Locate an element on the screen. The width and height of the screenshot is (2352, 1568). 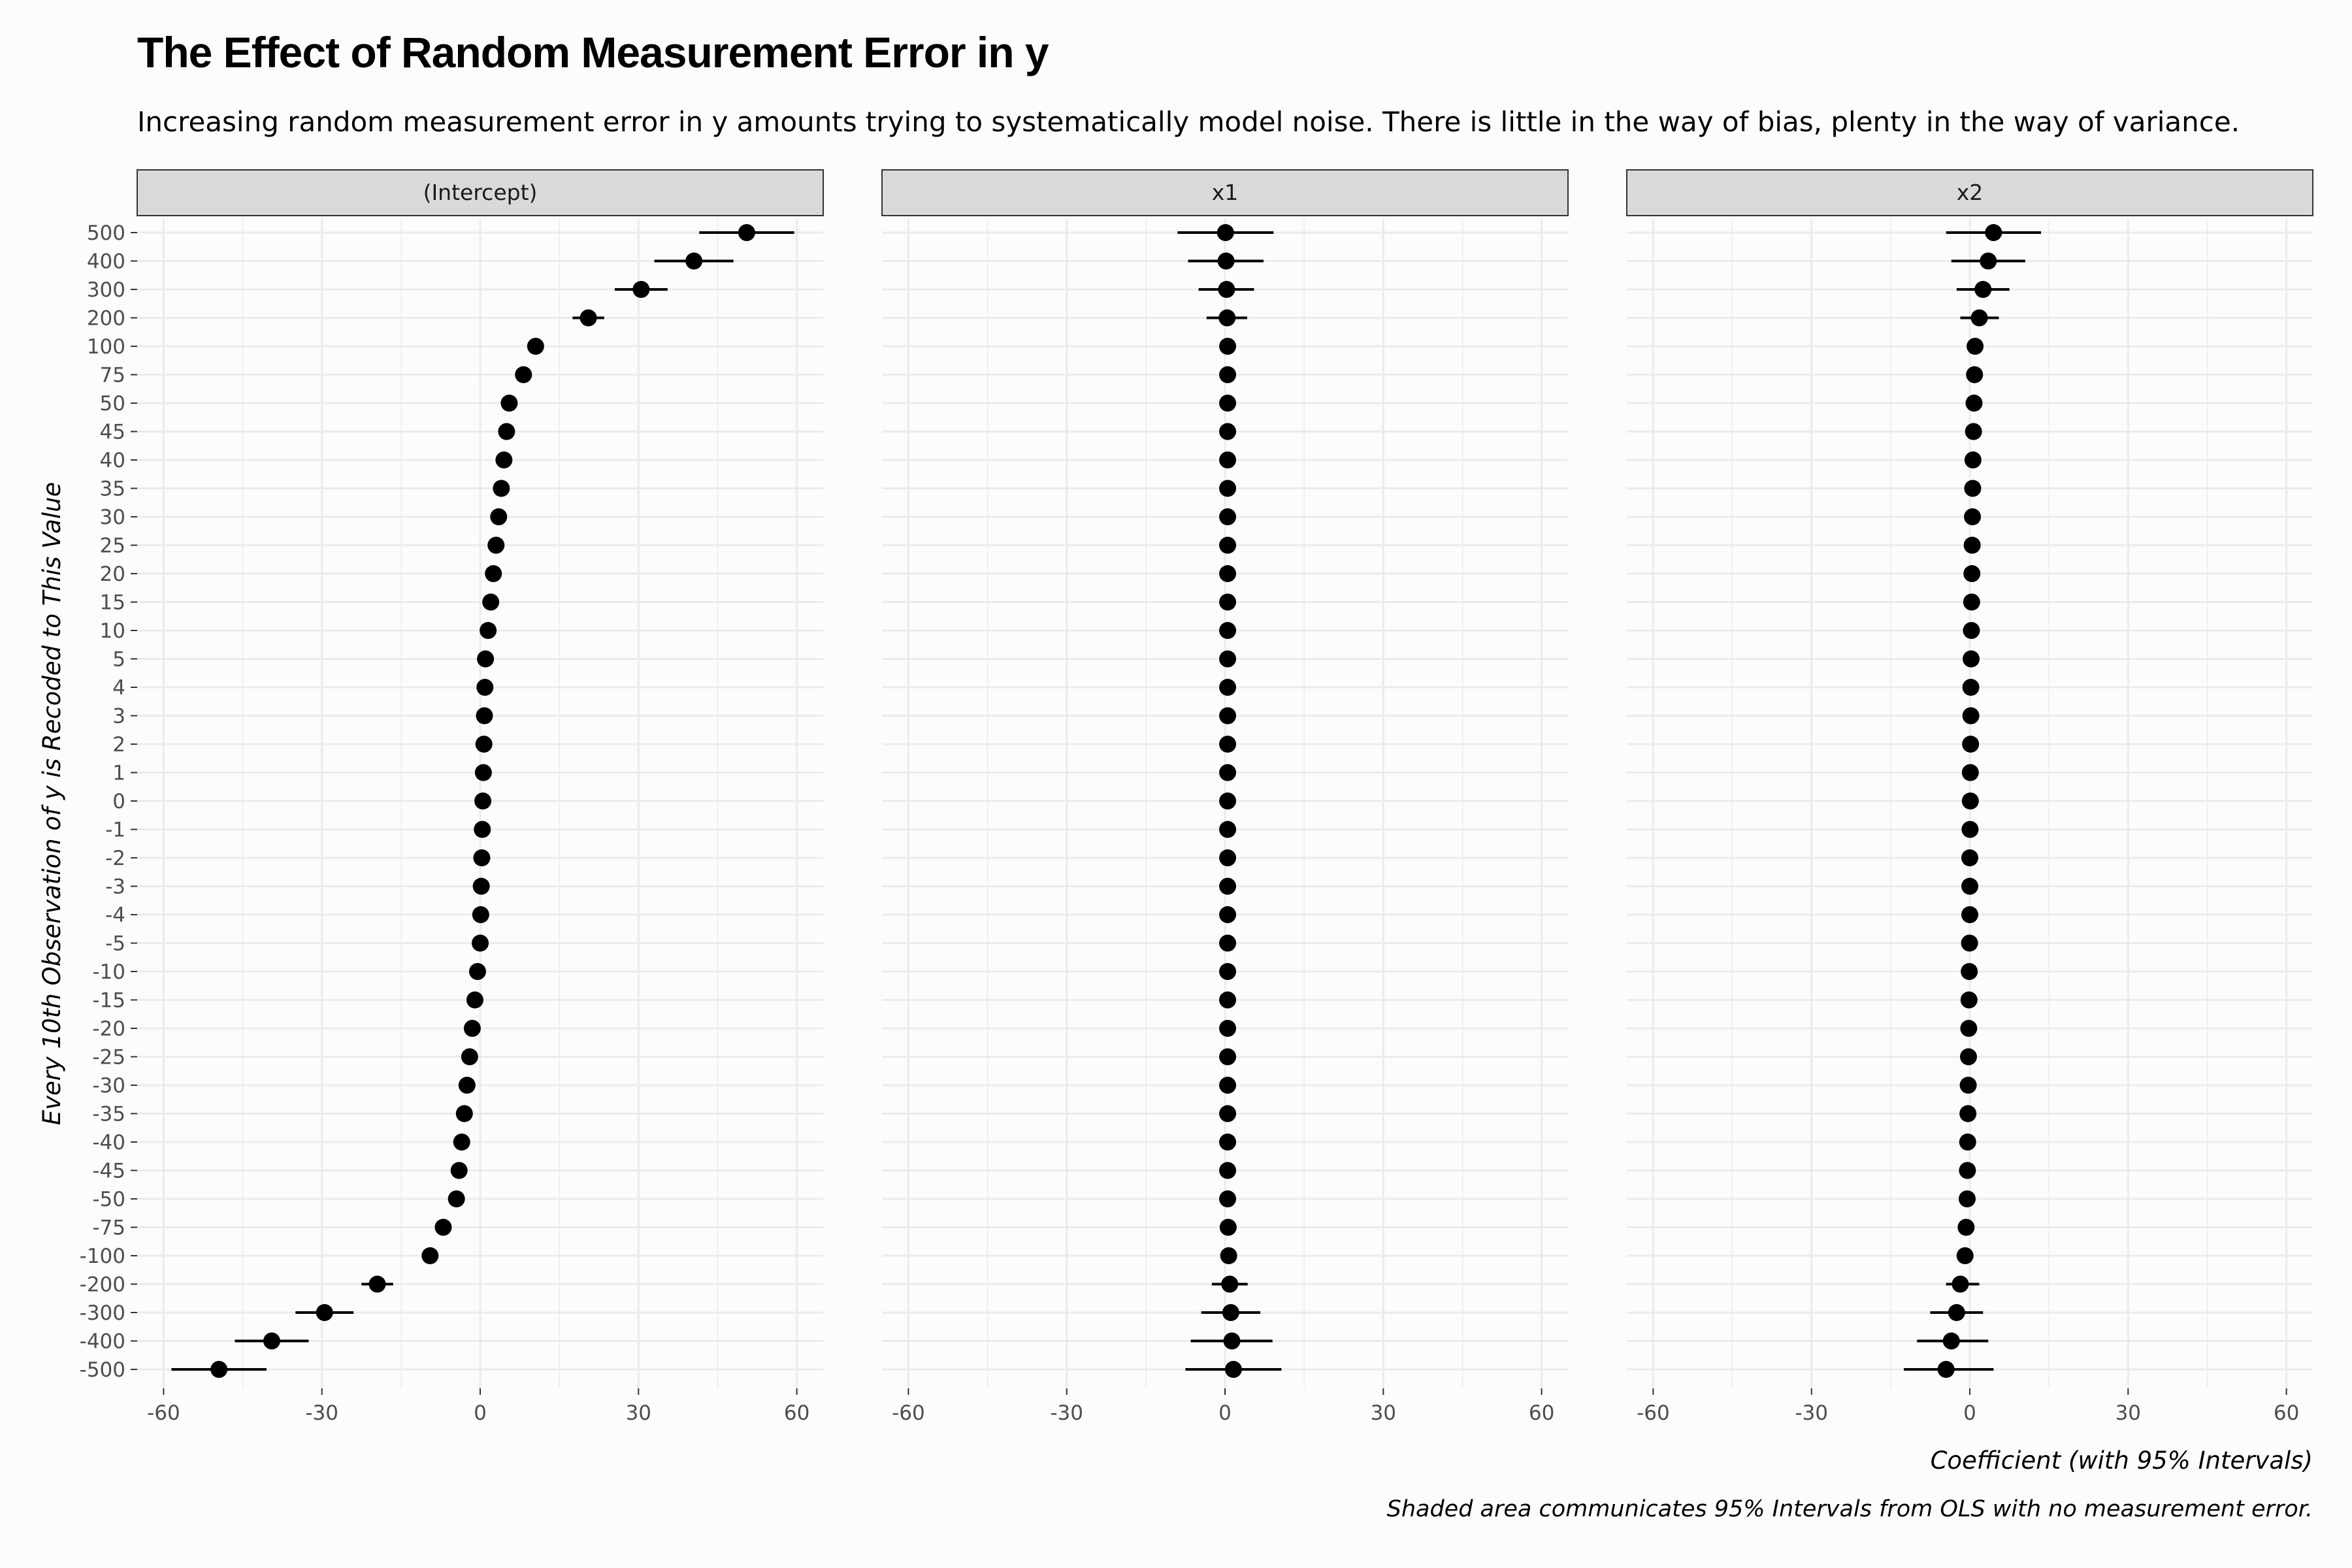
y-tick-label: 15 is located at coordinates (112, 603).